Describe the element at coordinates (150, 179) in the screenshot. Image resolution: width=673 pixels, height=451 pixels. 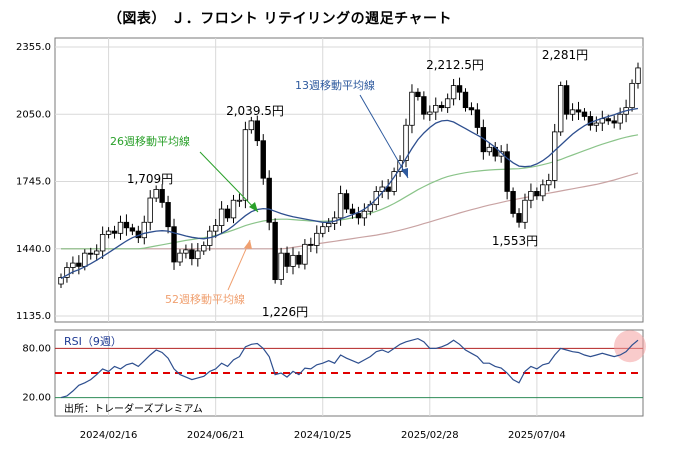
I see `price-annotation: 1,709円` at that location.